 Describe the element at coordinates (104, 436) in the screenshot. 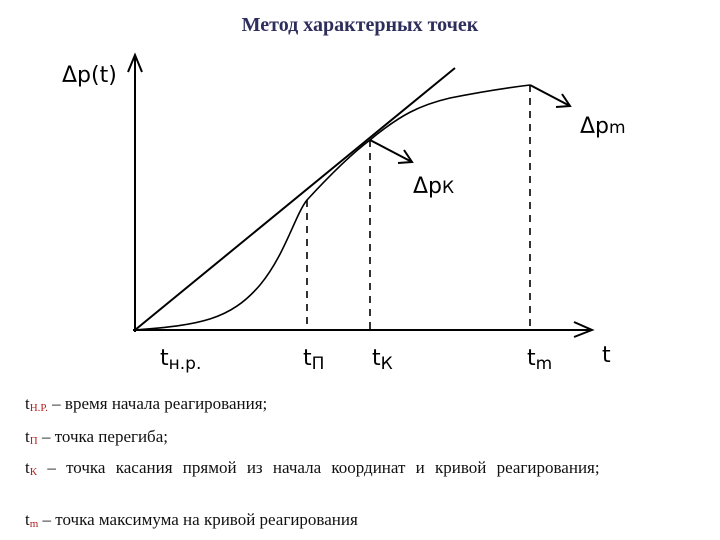

I see `description: – точка перегиба;` at that location.